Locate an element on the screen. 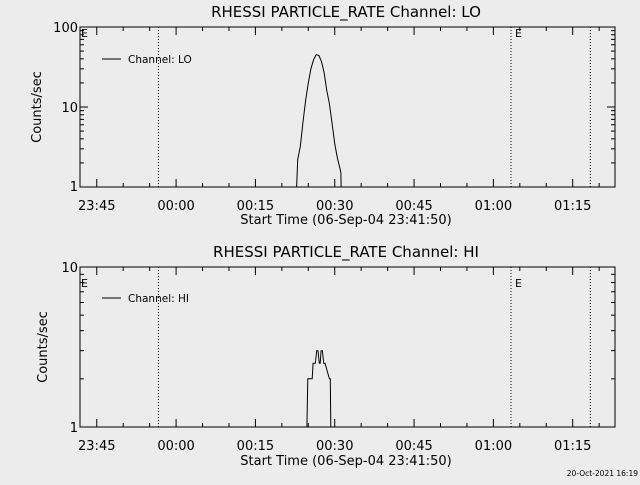  y-axis-label-lo: Counts/sec is located at coordinates (37, 107).